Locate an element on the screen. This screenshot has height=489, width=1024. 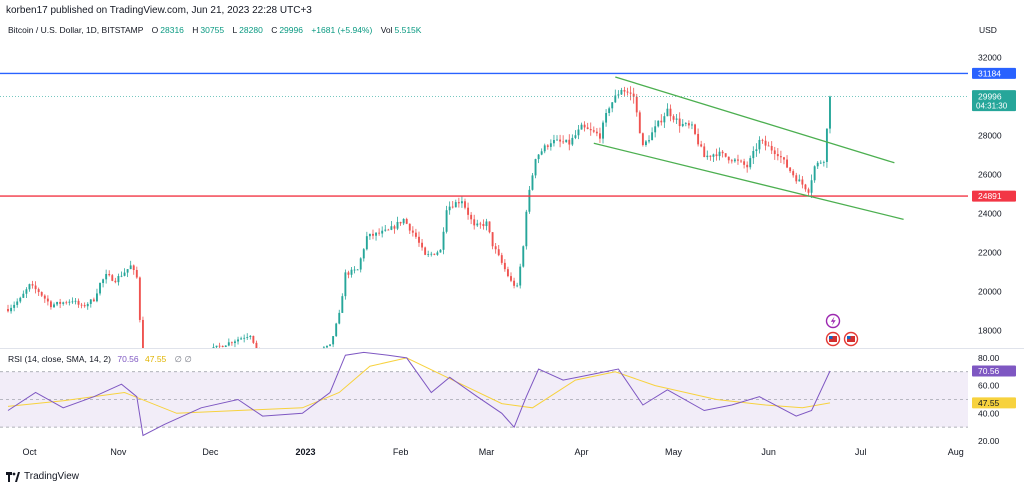
support-price-badge: 24891 is located at coordinates (994, 196).